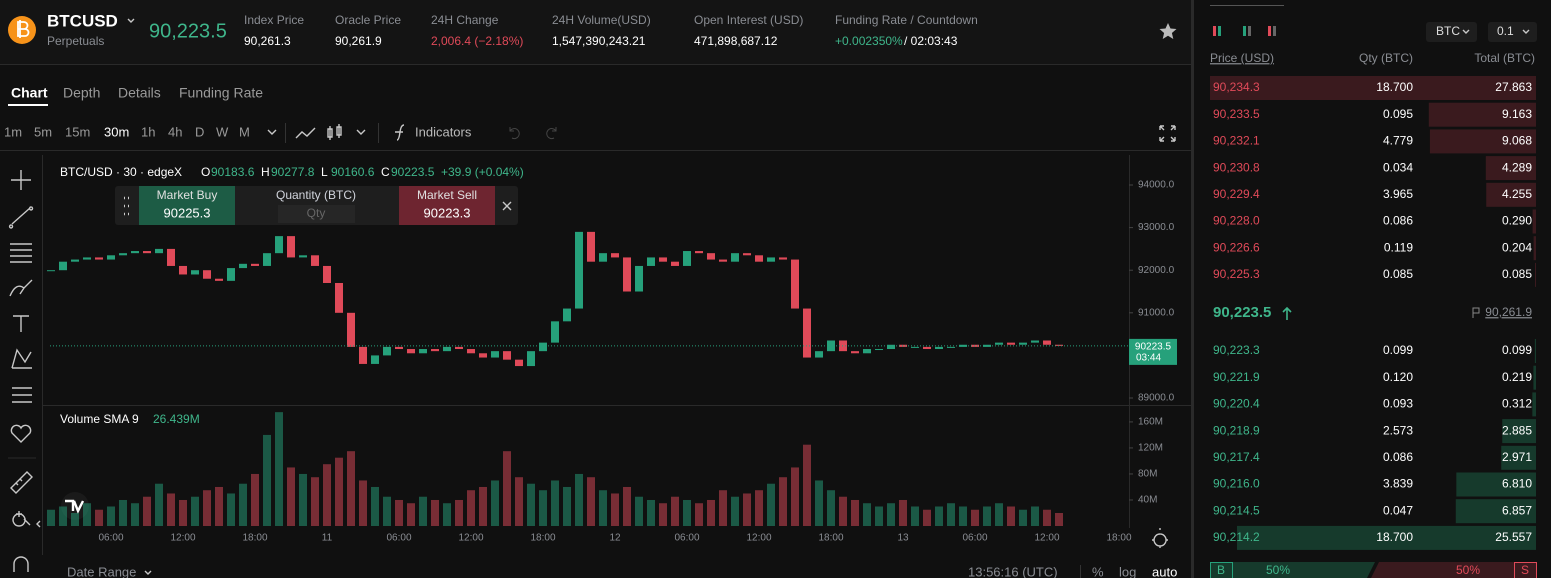 This screenshot has height=578, width=1551. Describe the element at coordinates (514, 133) in the screenshot. I see `undo-icon` at that location.